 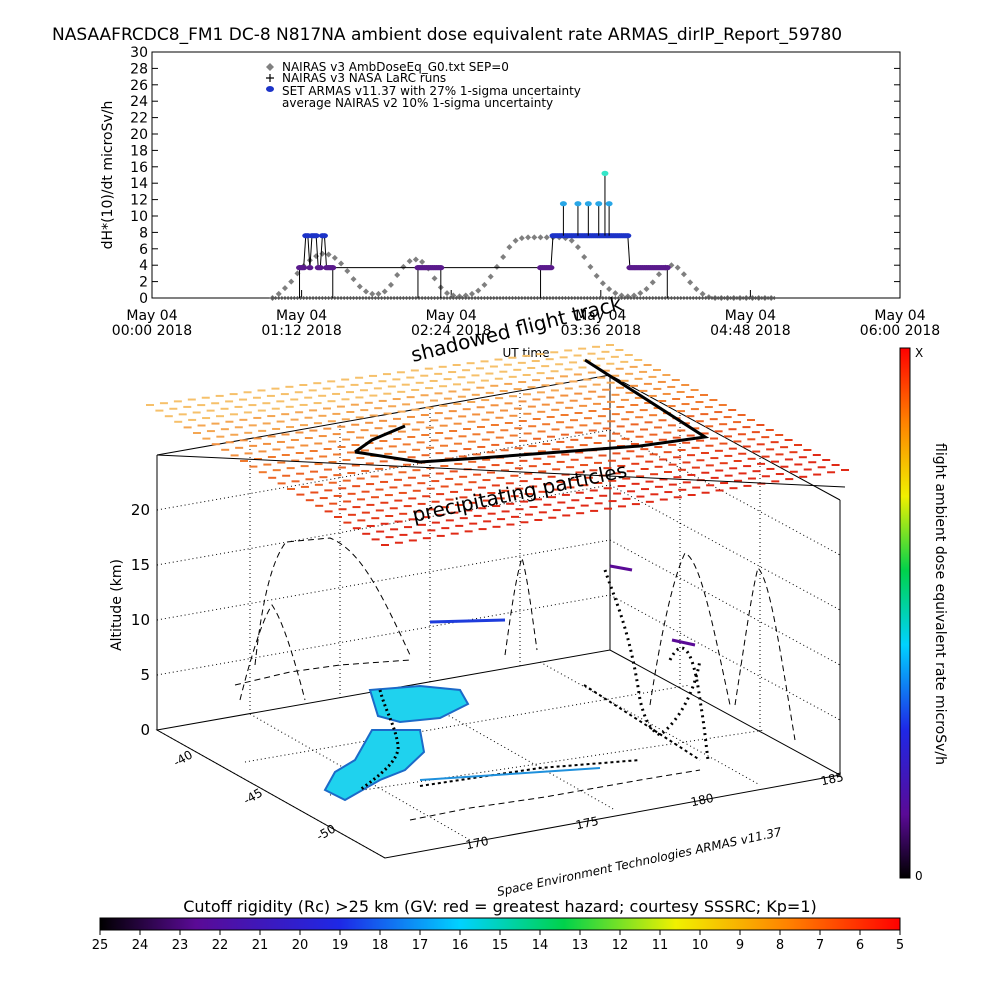 I want to click on cutoff-tick-label: 11, so click(x=660, y=945).